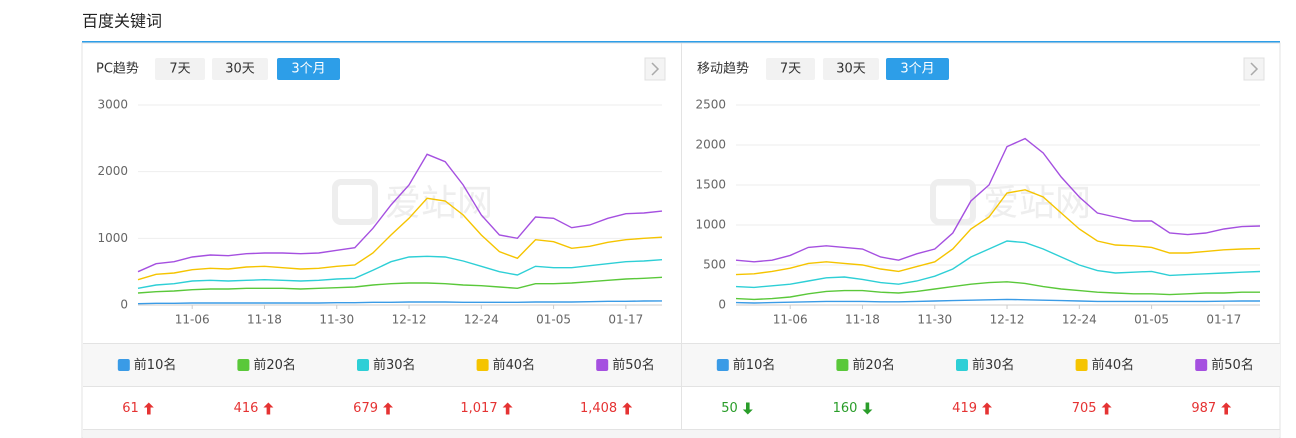 The image size is (1296, 438). What do you see at coordinates (478, 408) in the screenshot?
I see `latest-value: 1,017` at bounding box center [478, 408].